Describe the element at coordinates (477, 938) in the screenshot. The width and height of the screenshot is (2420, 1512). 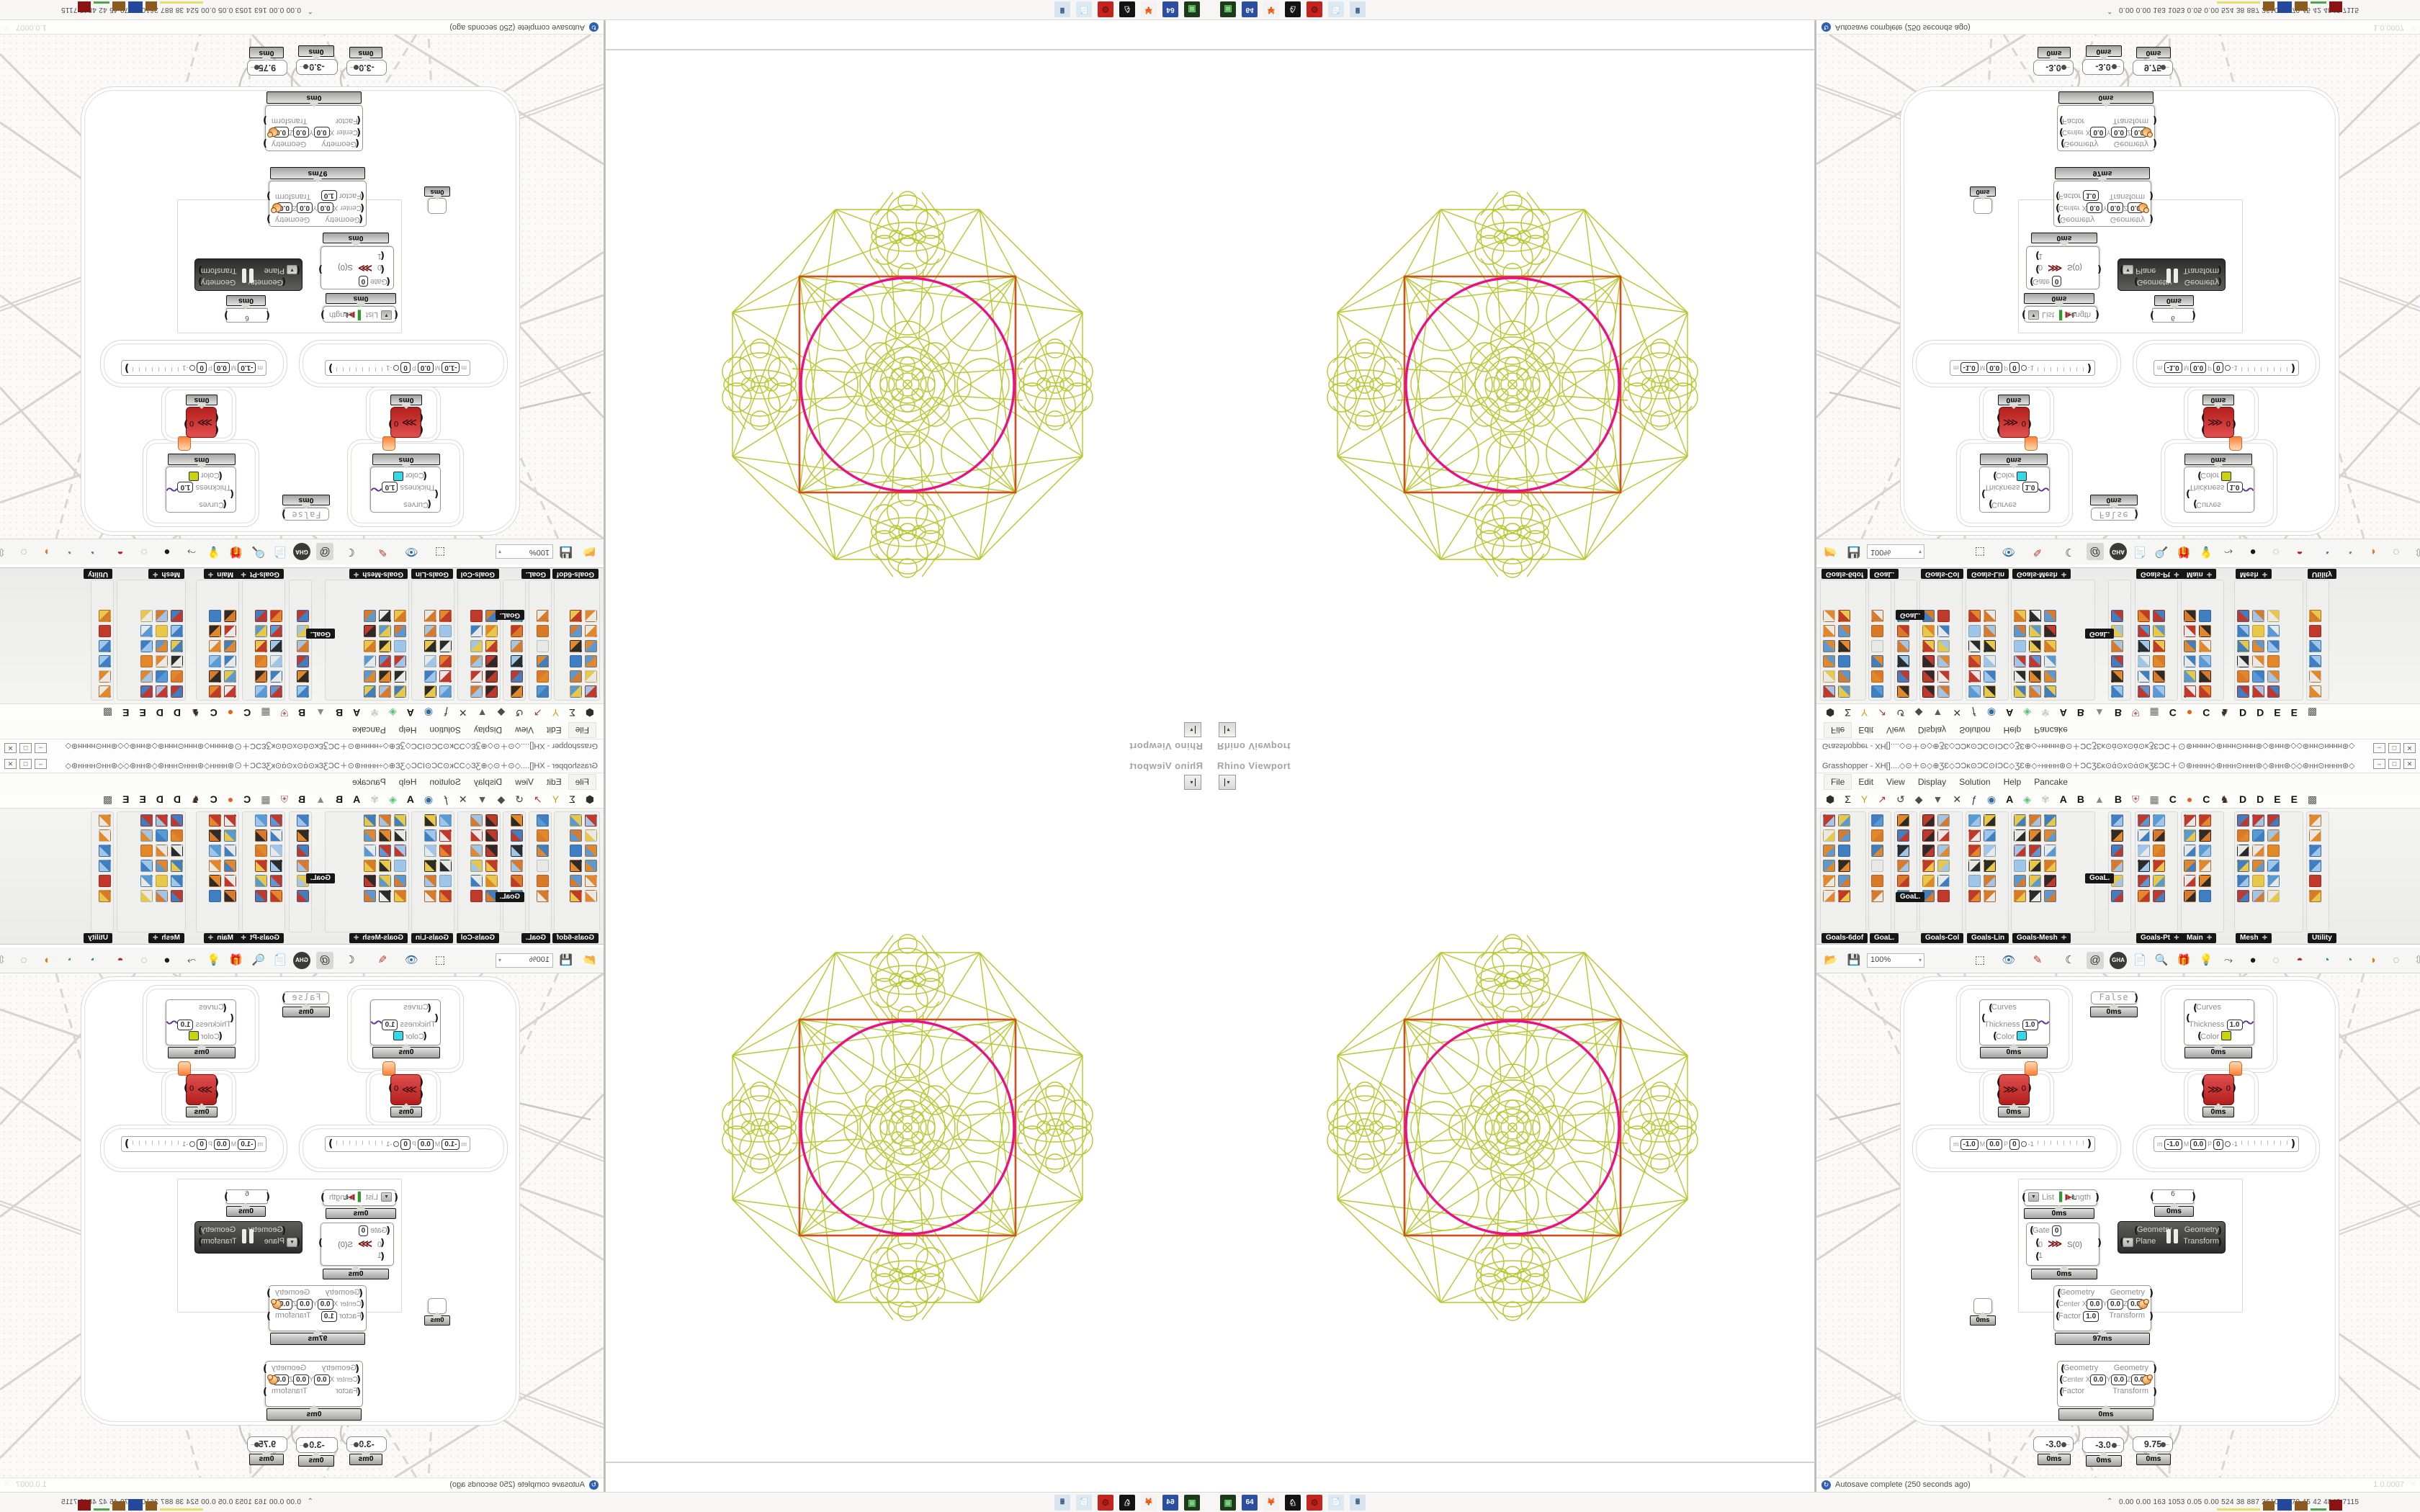
I see `panel-group-label: Goals-Col` at that location.